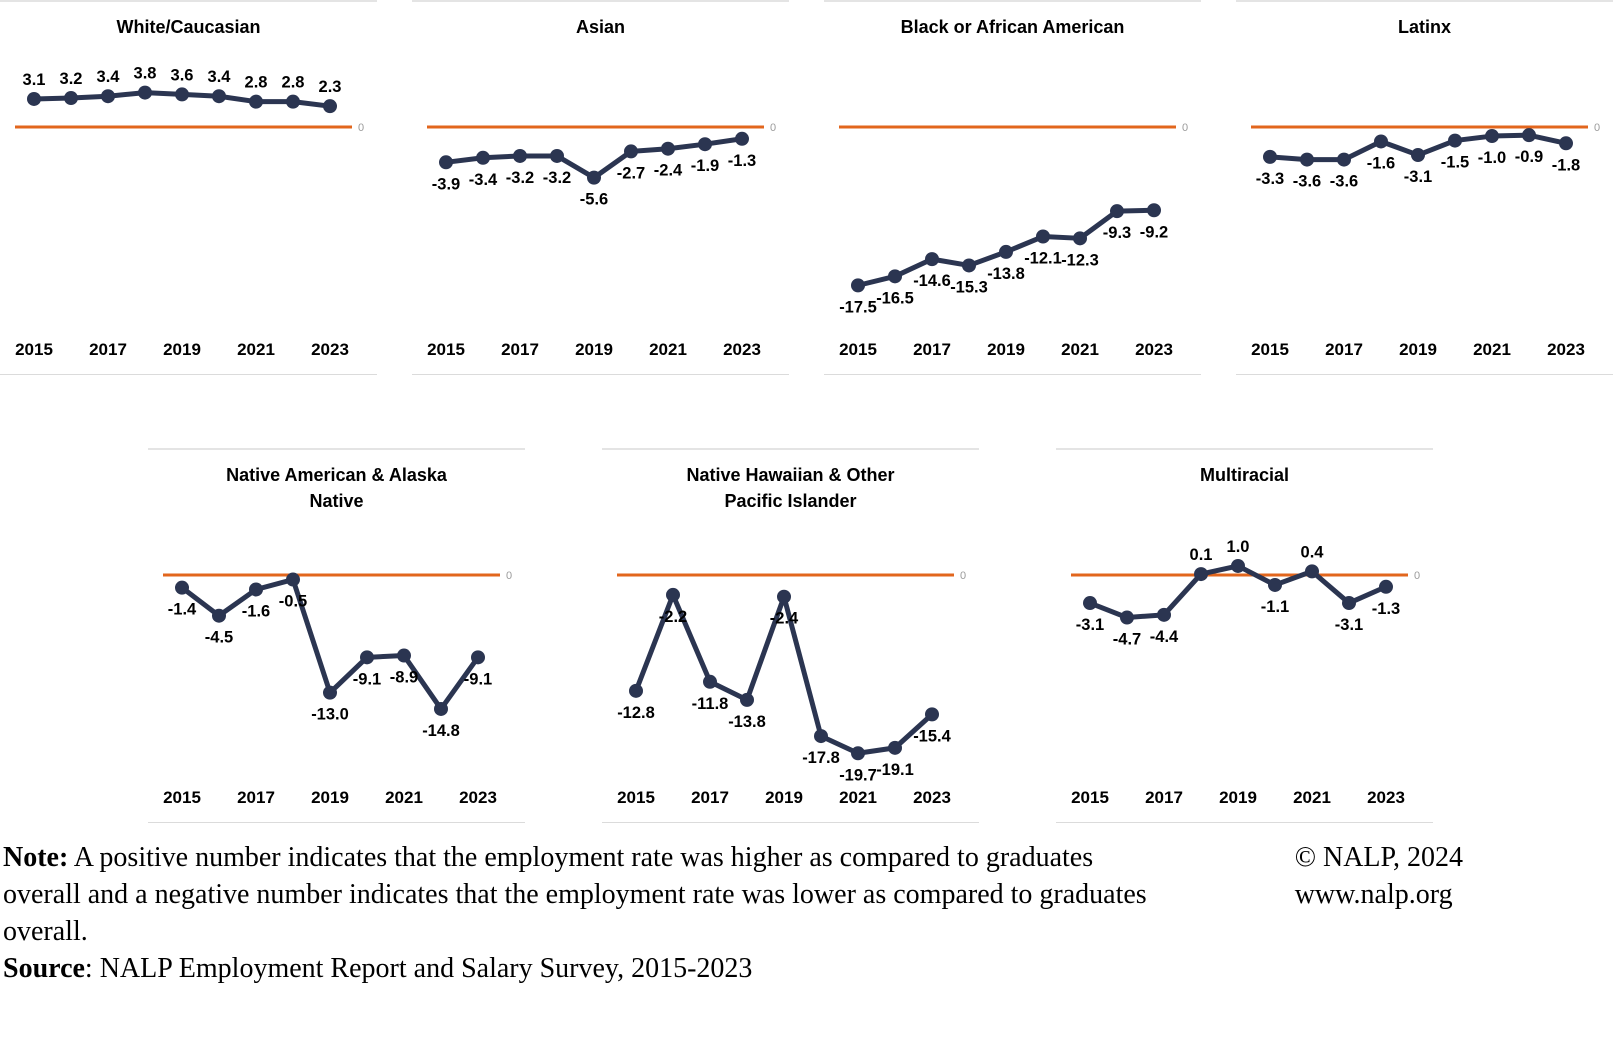  Describe the element at coordinates (969, 287) in the screenshot. I see `data-point-label: -15.3` at that location.